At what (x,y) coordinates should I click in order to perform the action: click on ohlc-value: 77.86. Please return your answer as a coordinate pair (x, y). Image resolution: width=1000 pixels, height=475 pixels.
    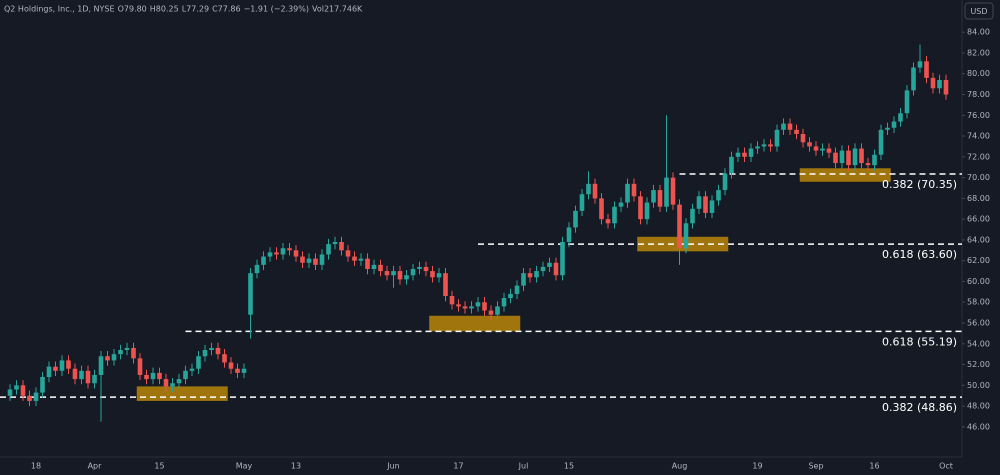
    Looking at the image, I should click on (229, 9).